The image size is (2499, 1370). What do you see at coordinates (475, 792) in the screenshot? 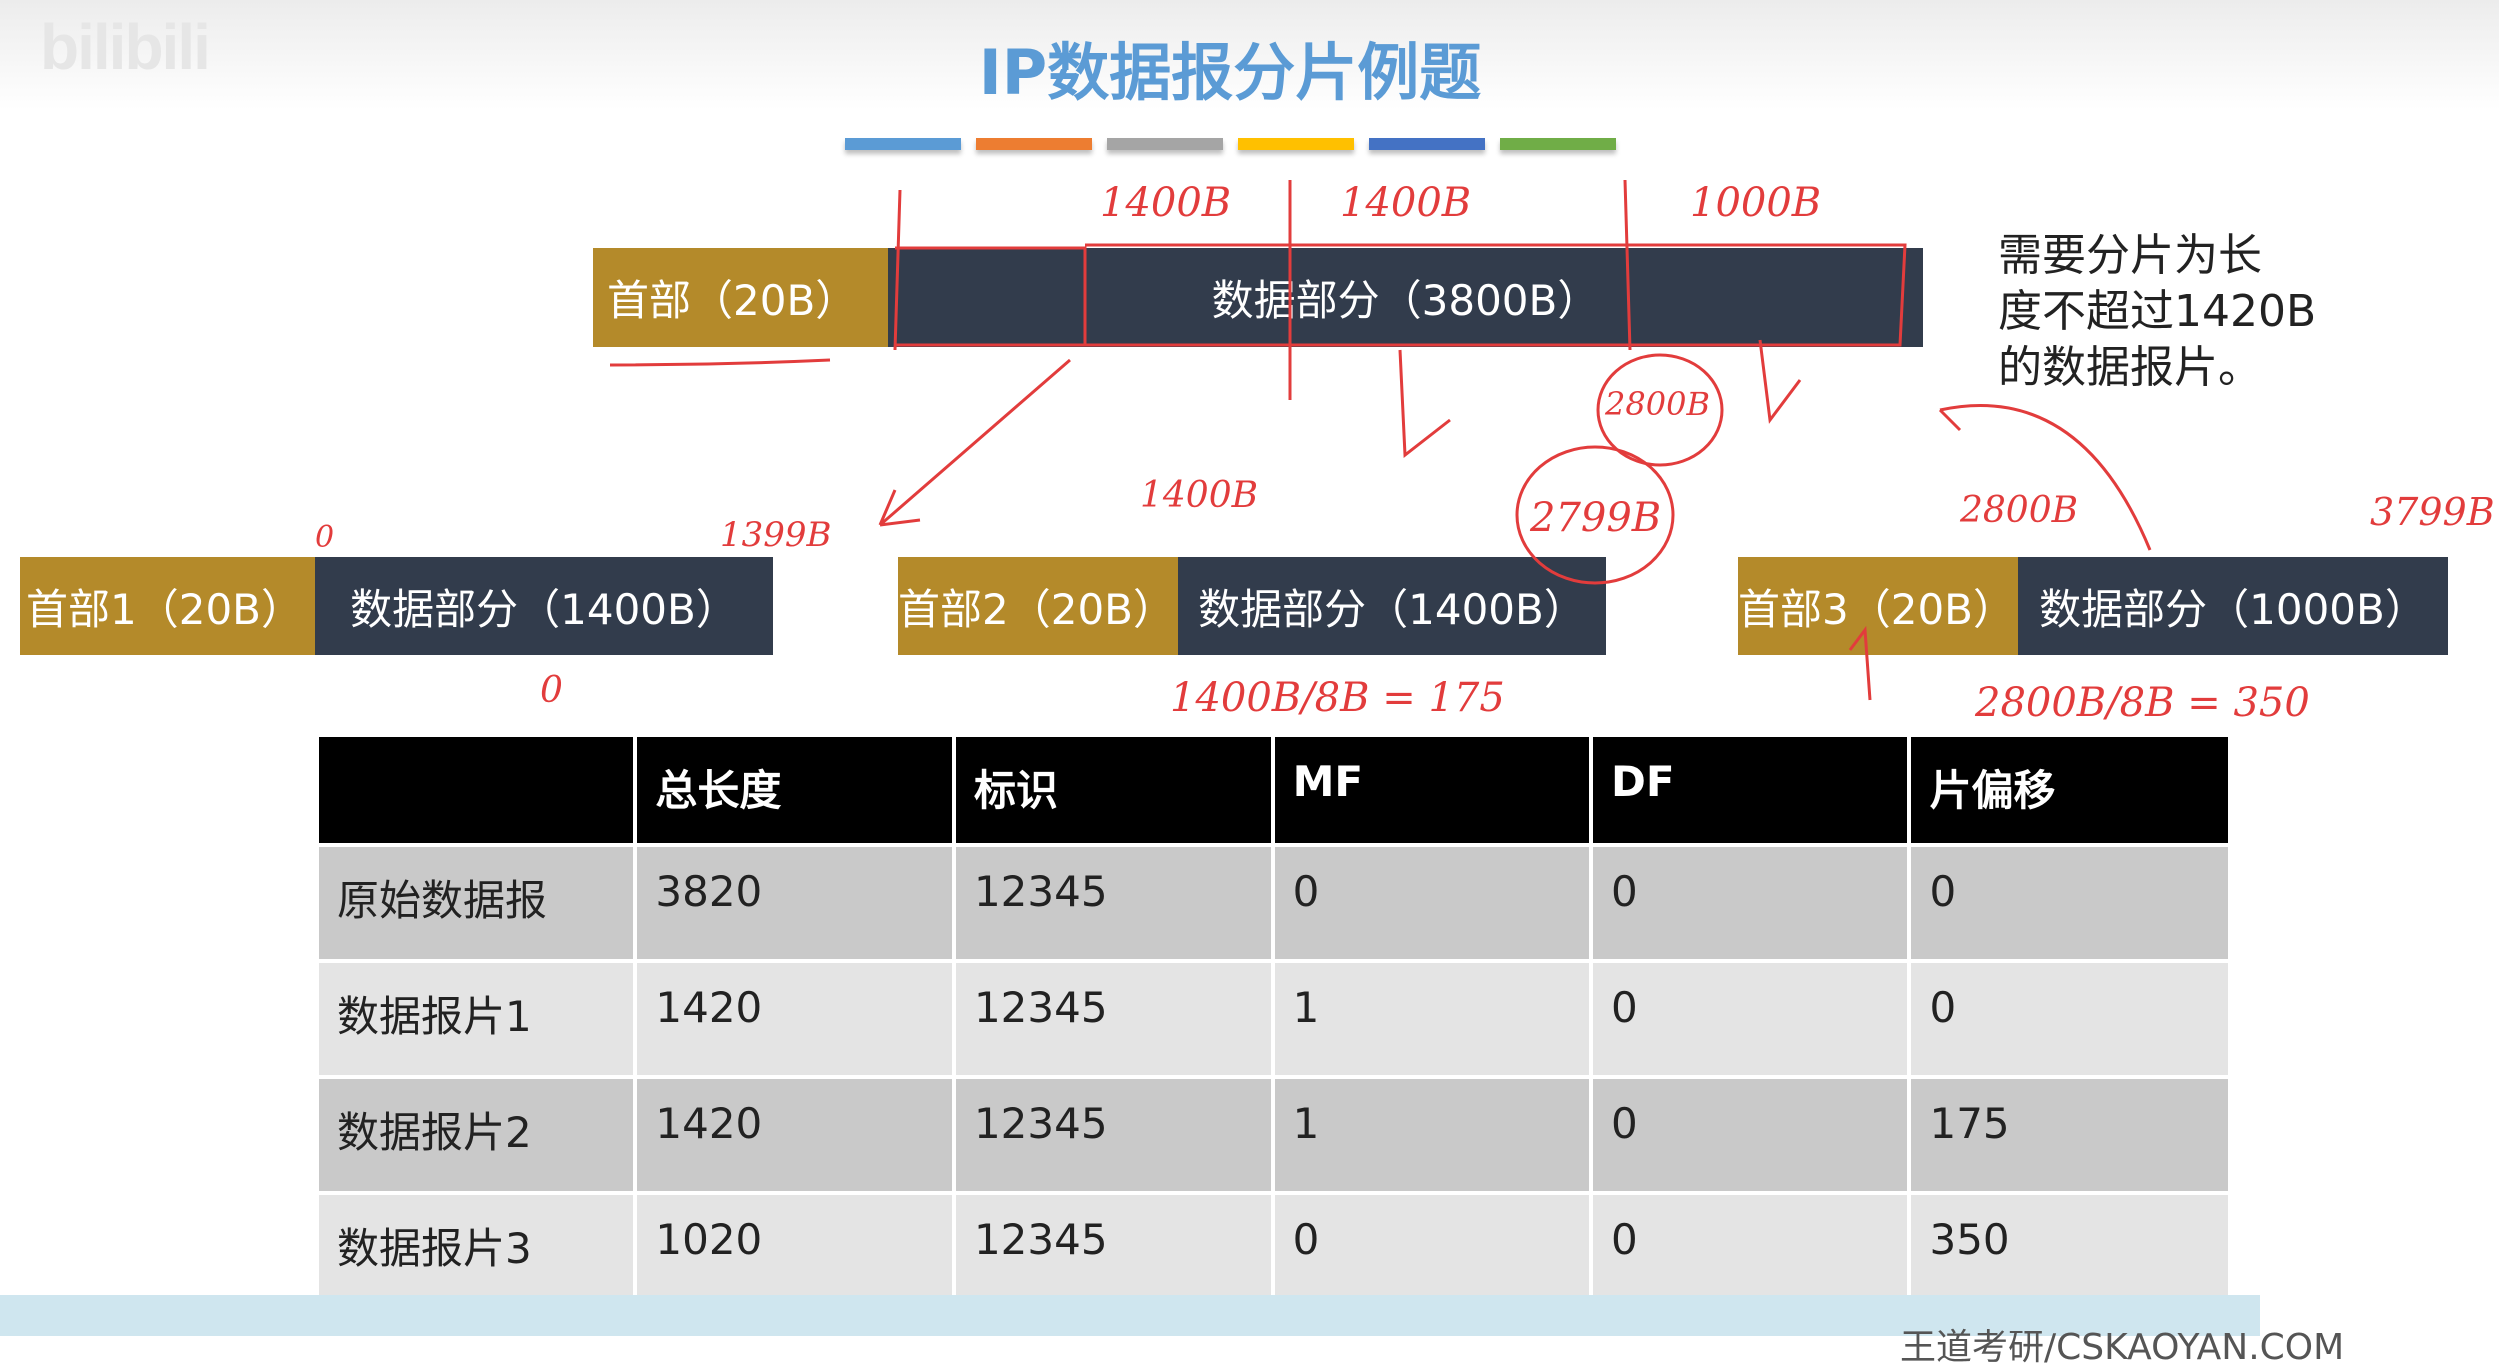
I see `table-header-cell` at bounding box center [475, 792].